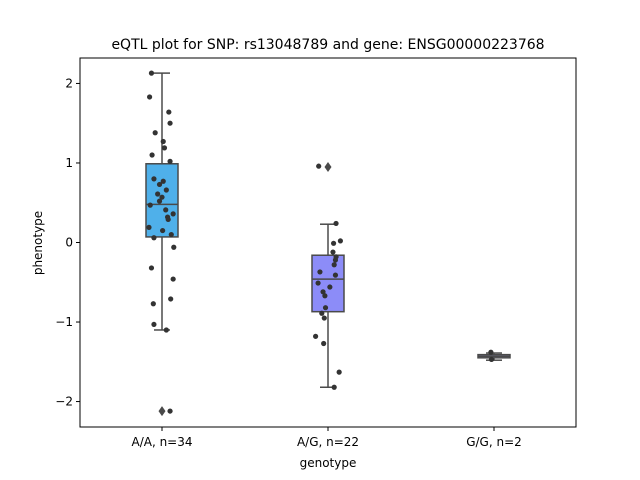 This screenshot has width=640, height=480. What do you see at coordinates (69, 163) in the screenshot?
I see `y-tick-label: 1` at bounding box center [69, 163].